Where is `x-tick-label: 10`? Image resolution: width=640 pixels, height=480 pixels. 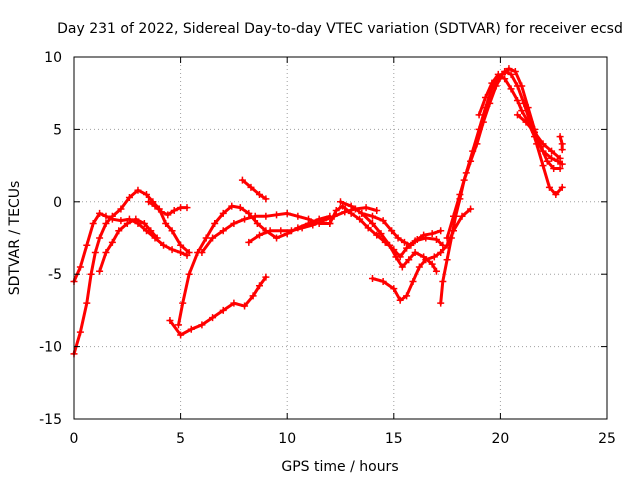 x-tick-label: 10 is located at coordinates (287, 439).